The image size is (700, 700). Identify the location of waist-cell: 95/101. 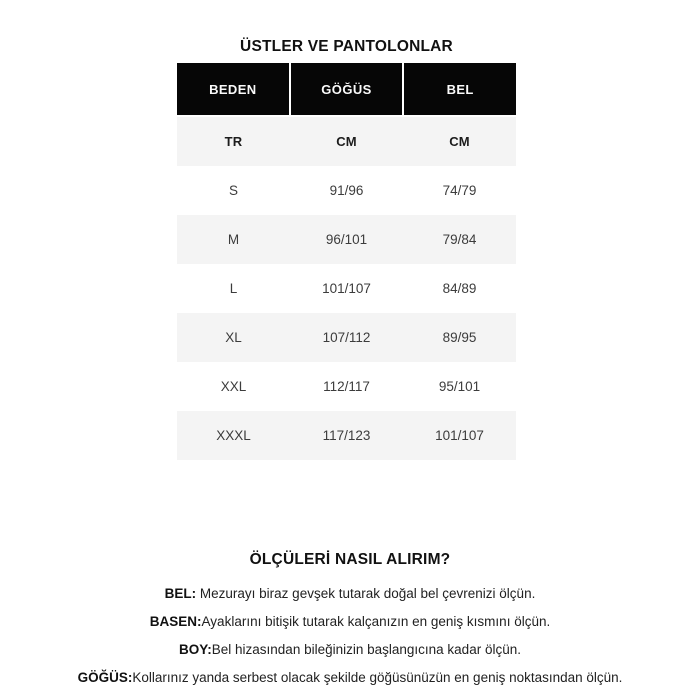
(459, 386).